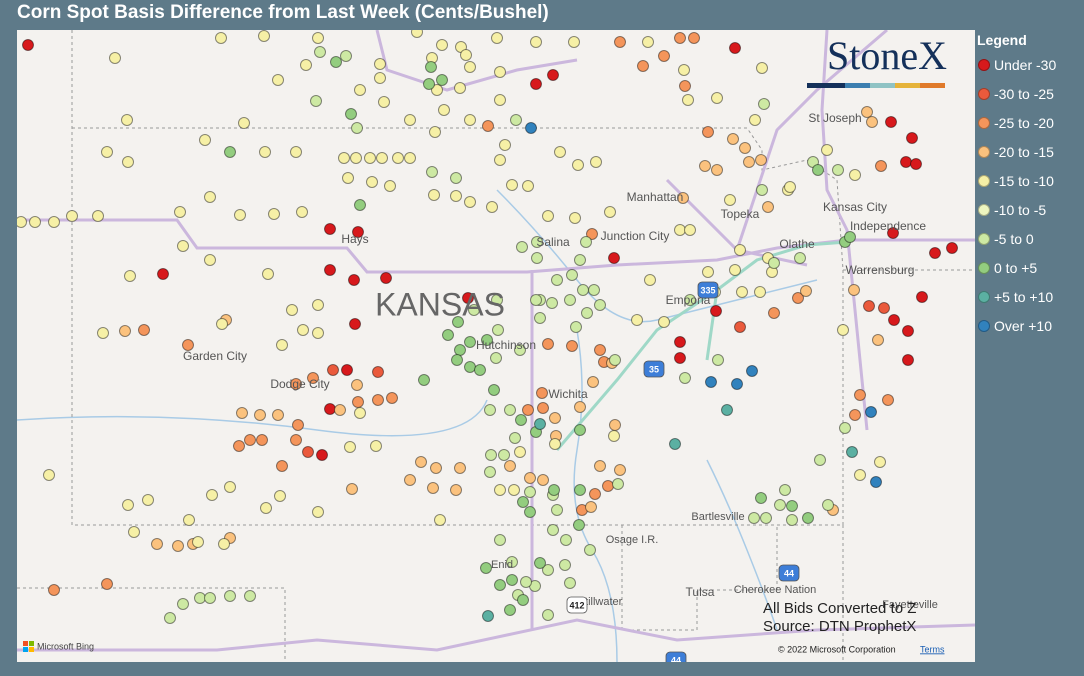  What do you see at coordinates (1030, 209) in the screenshot?
I see `legend-item: -10 to -5` at bounding box center [1030, 209].